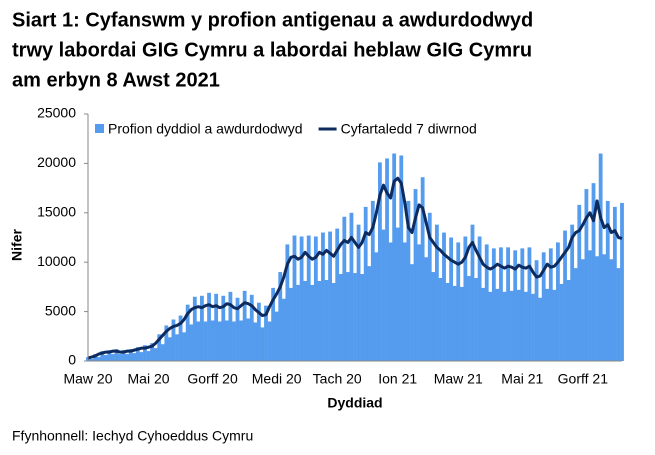 This screenshot has width=655, height=455. I want to click on x-tick-label: Mai 20, so click(149, 379).